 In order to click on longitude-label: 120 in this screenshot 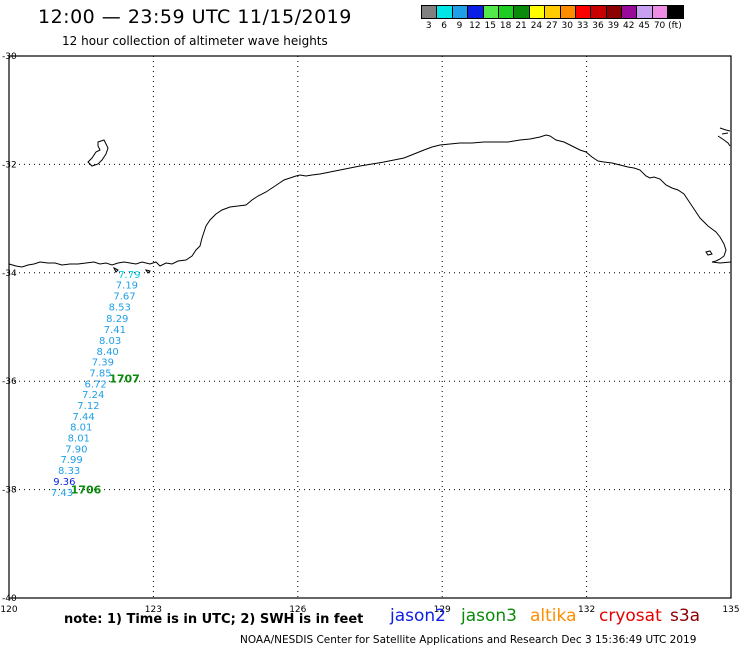, I will do `click(8, 610)`.